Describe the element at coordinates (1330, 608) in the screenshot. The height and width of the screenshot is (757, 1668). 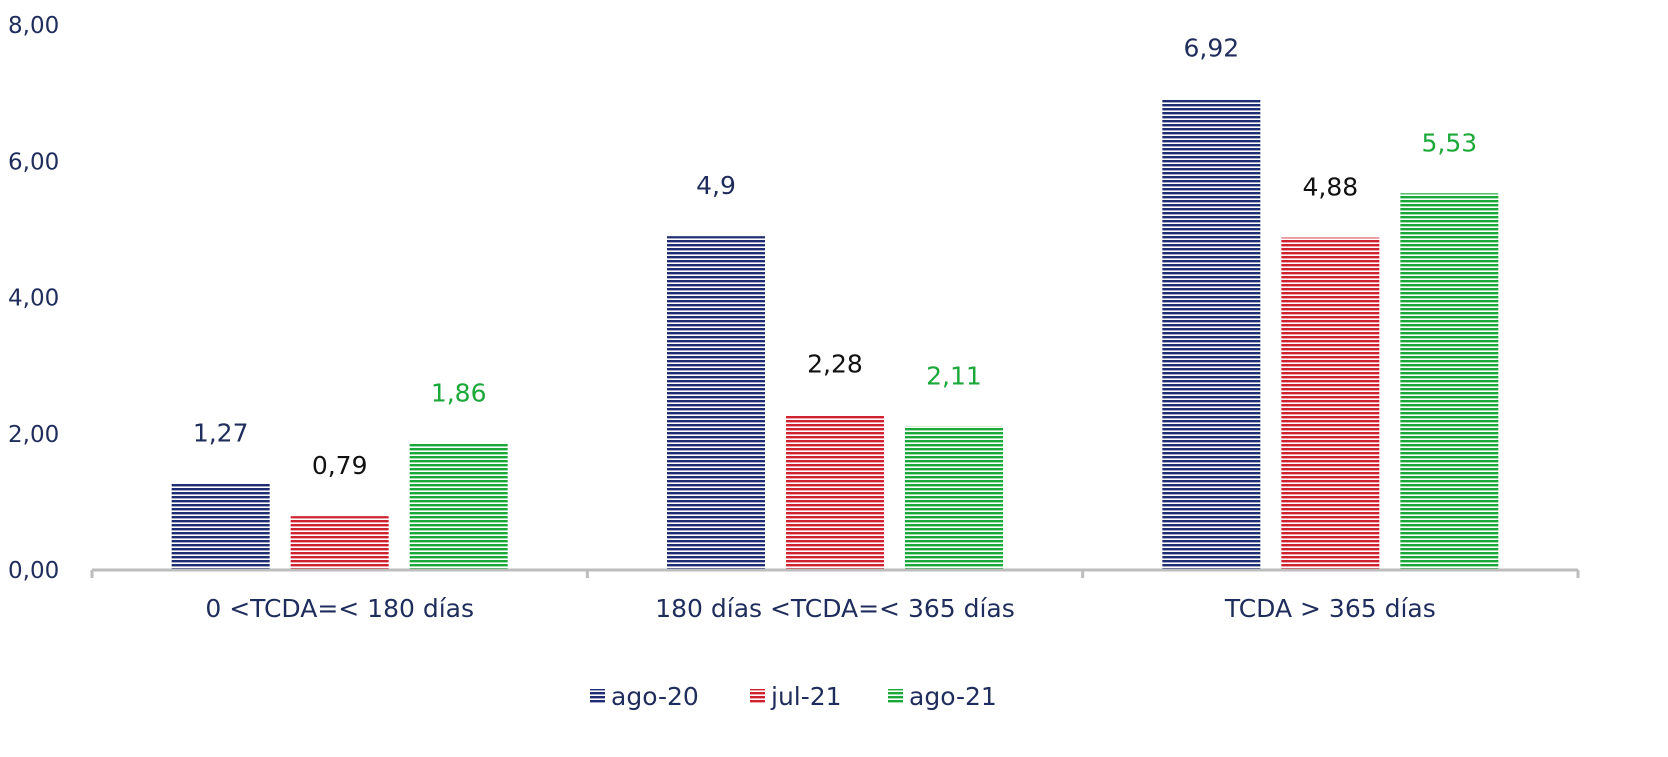
I see `x-tick-label: TCDA > 365 días` at that location.